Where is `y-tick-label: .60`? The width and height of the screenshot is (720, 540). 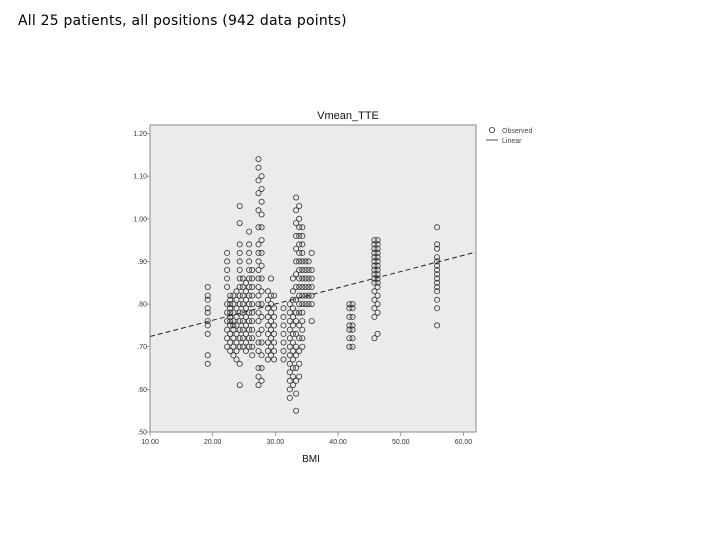
y-tick-label: .60 is located at coordinates (142, 390).